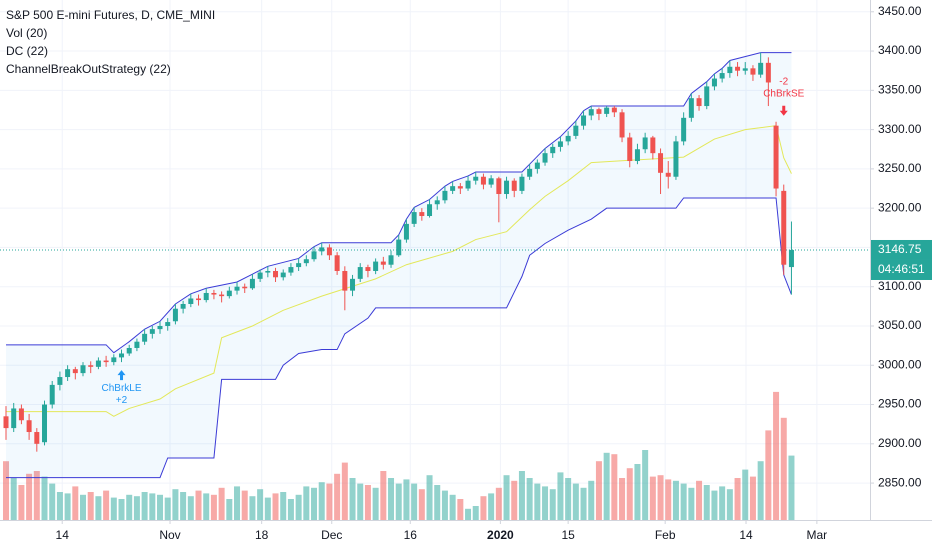  I want to click on signal-qty: +2, so click(122, 400).